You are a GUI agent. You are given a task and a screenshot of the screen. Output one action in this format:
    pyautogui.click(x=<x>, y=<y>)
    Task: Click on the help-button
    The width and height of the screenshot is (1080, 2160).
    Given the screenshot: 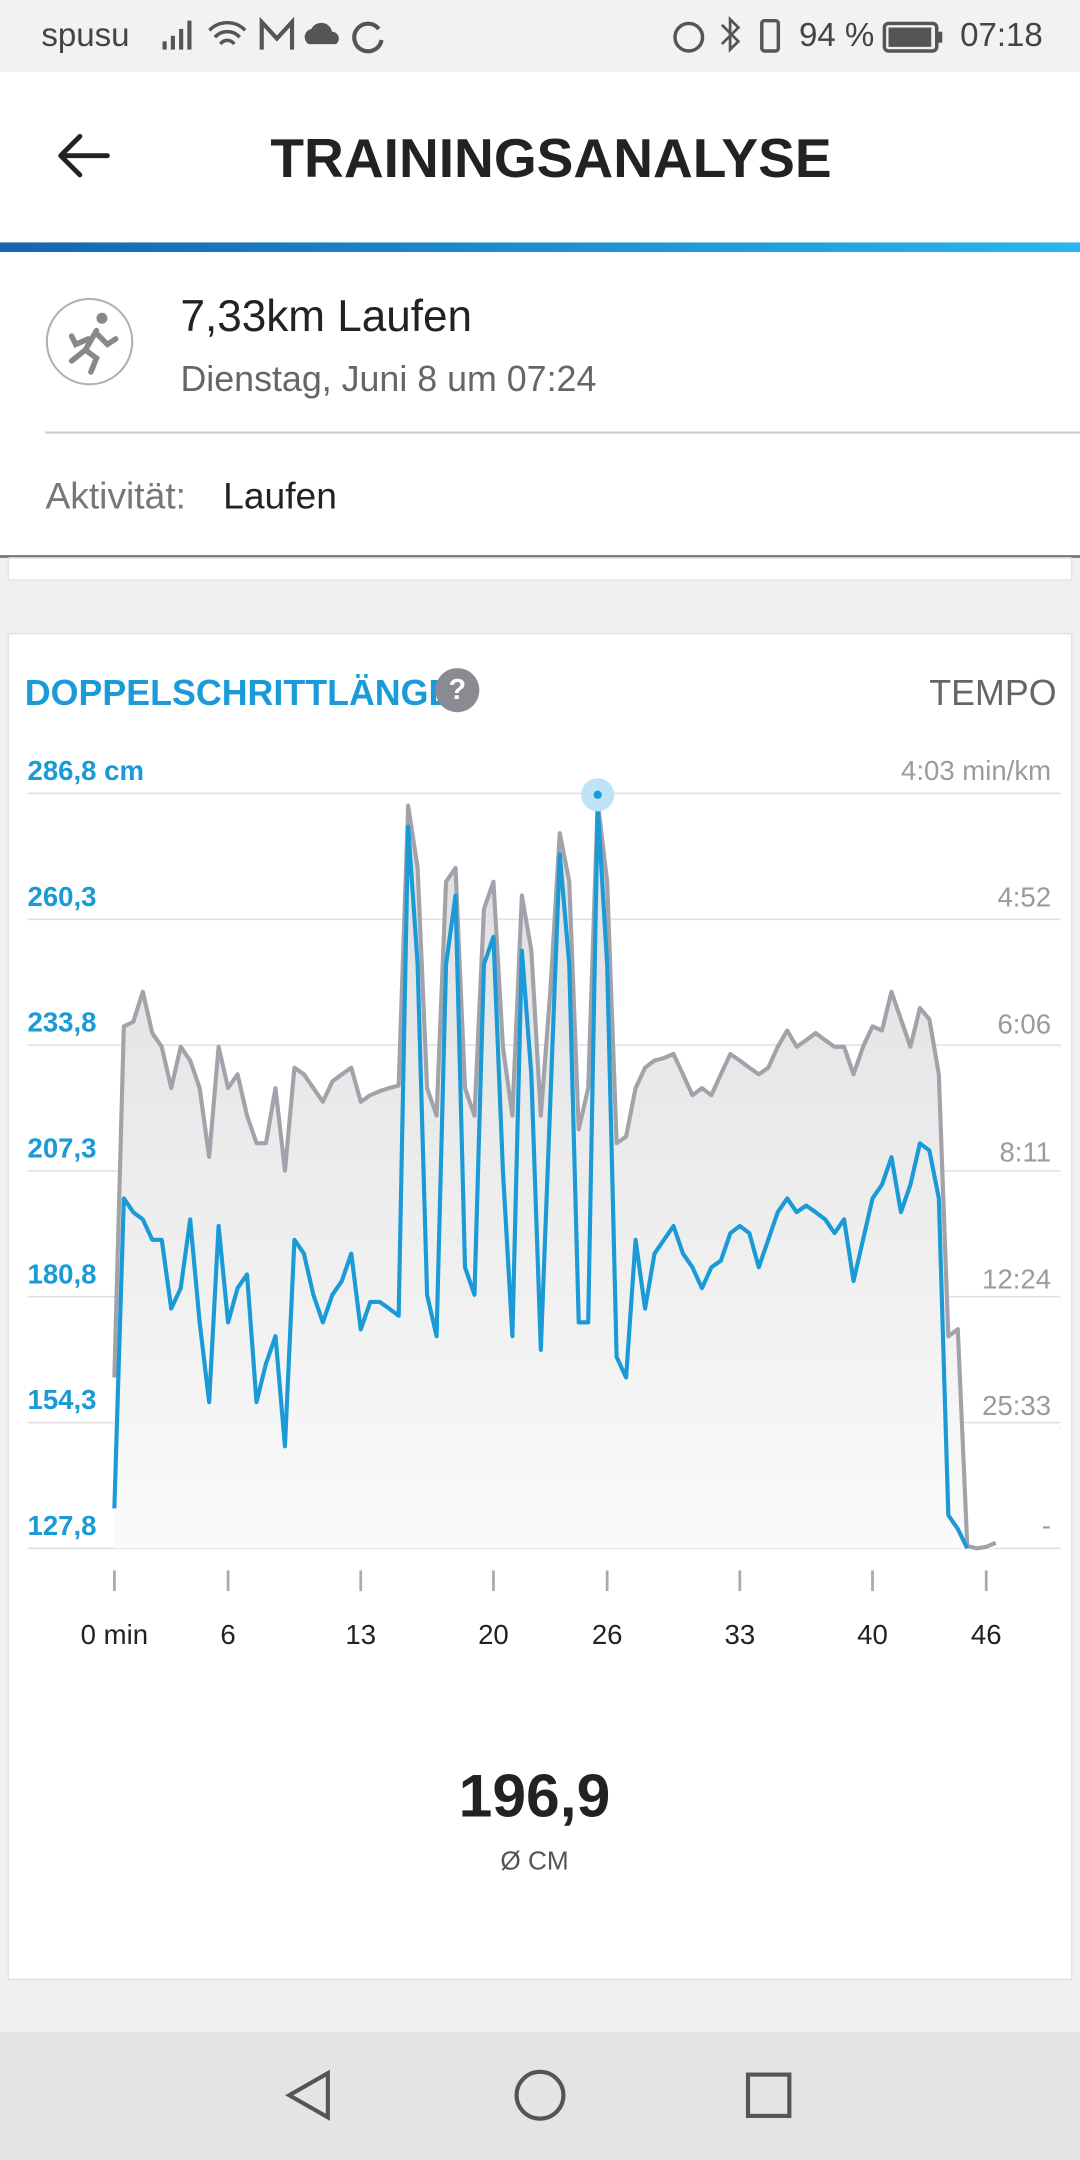 What is the action you would take?
    pyautogui.click(x=457, y=690)
    